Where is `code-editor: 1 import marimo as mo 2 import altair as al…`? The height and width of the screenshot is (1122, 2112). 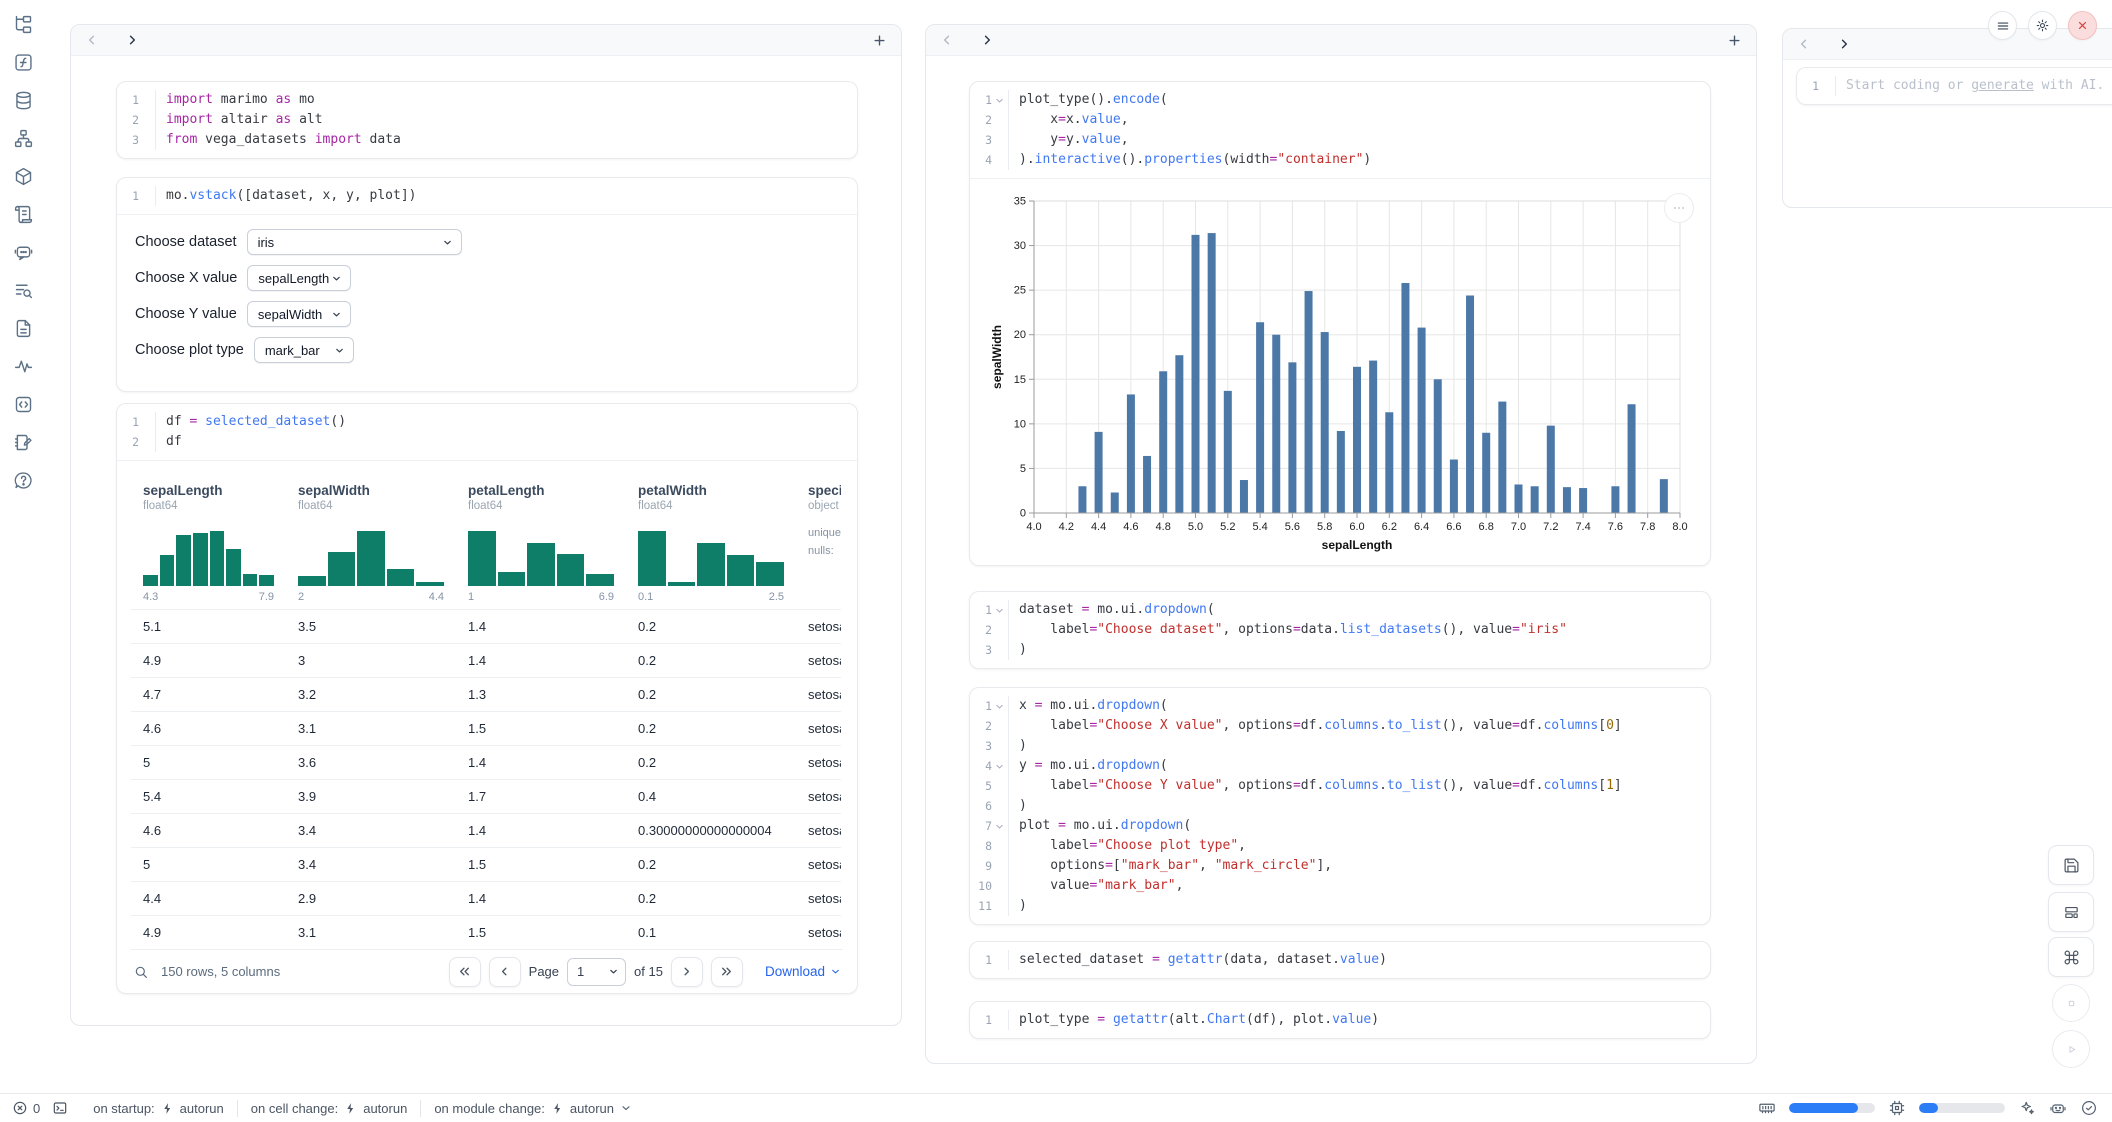 code-editor: 1 import marimo as mo 2 import altair as al… is located at coordinates (487, 120).